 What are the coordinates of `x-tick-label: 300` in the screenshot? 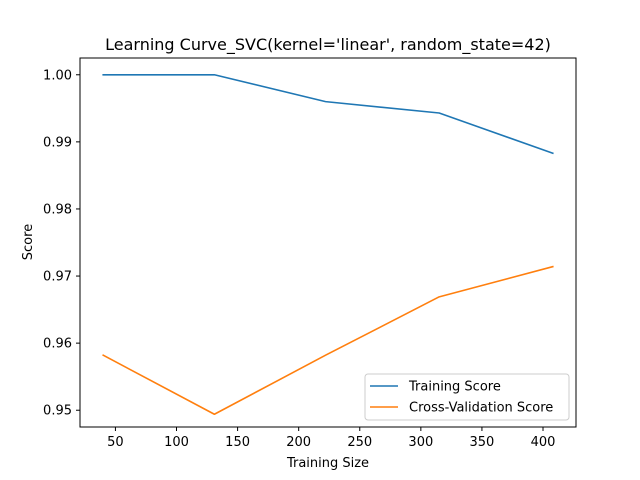 It's located at (420, 442).